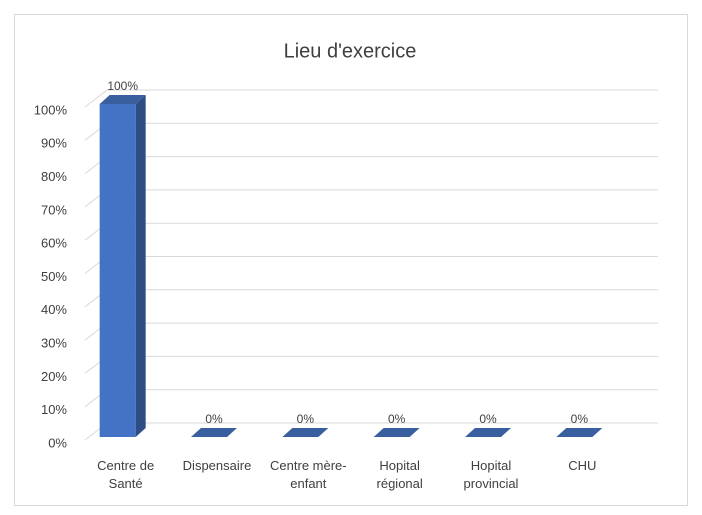  I want to click on y-tick-label: 90%, so click(54, 143).